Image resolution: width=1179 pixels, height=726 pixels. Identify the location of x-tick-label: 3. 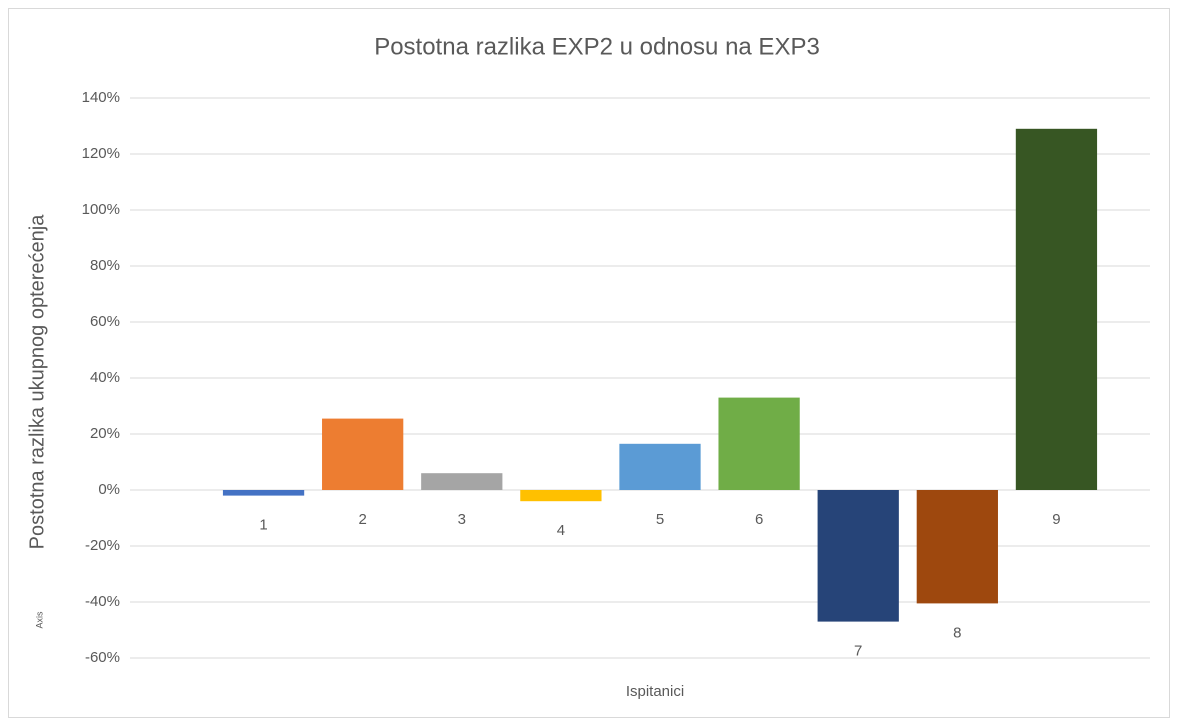
(462, 519).